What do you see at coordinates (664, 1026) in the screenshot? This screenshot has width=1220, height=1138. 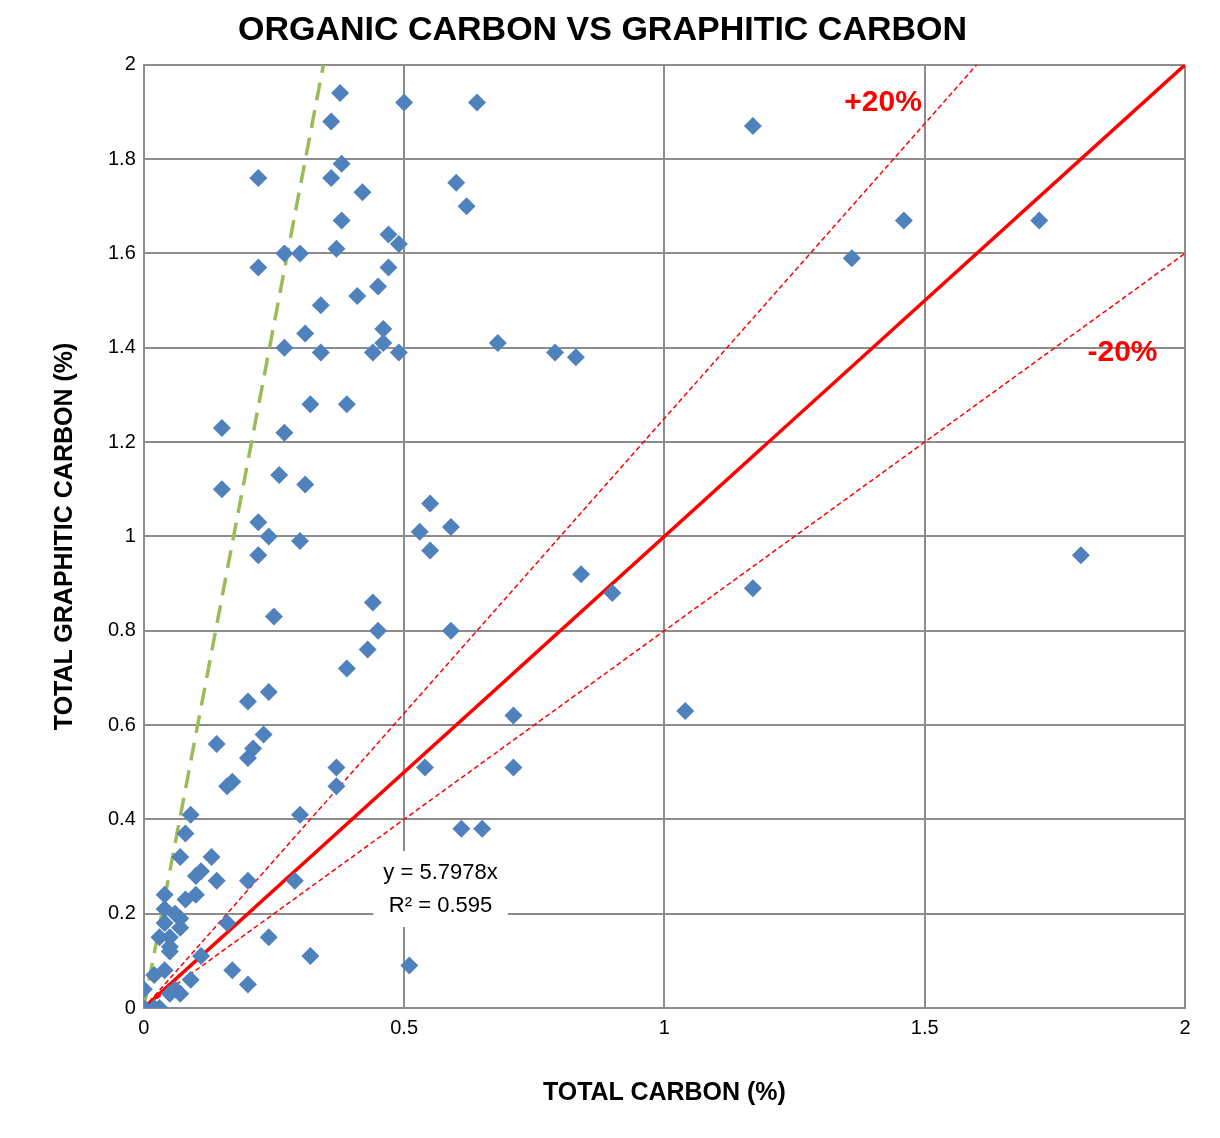 I see `x-tick-label: 1` at bounding box center [664, 1026].